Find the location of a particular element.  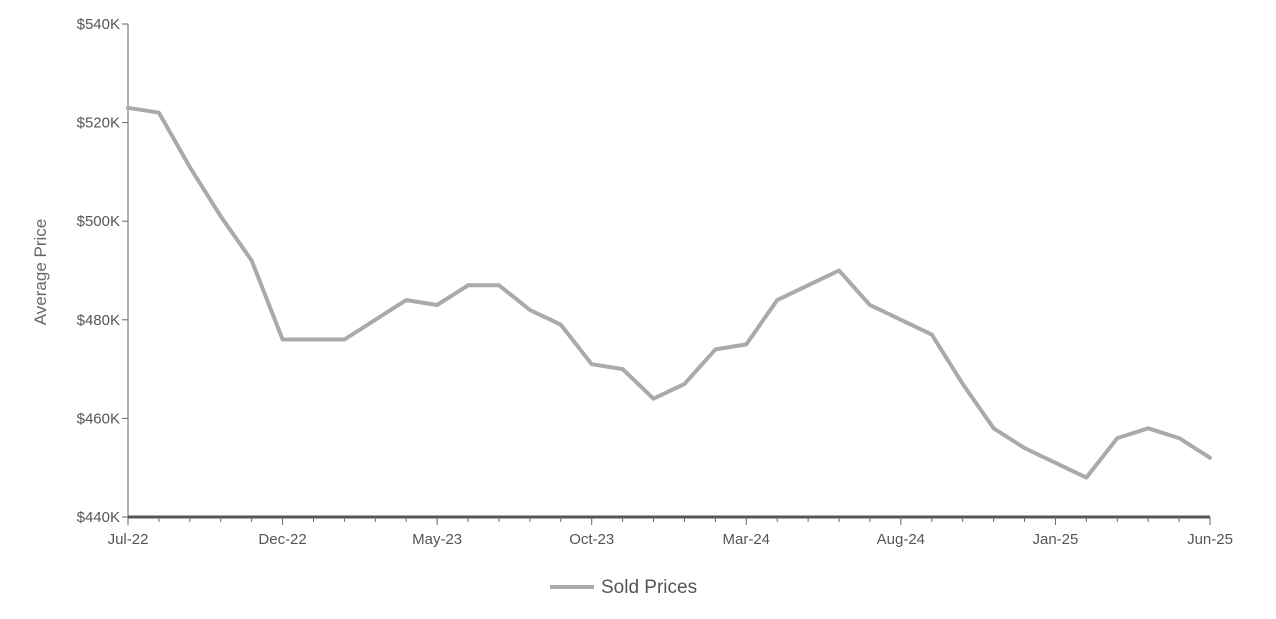

y-tick-label: $520K is located at coordinates (98, 123).